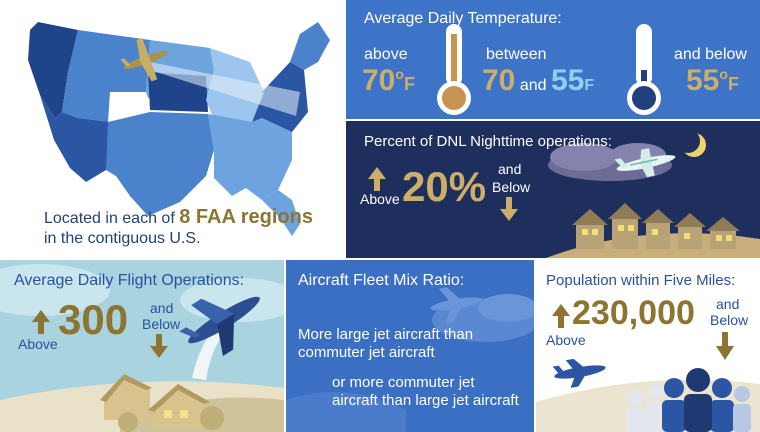 The width and height of the screenshot is (760, 432). What do you see at coordinates (728, 304) in the screenshot?
I see `population-and-label: and` at bounding box center [728, 304].